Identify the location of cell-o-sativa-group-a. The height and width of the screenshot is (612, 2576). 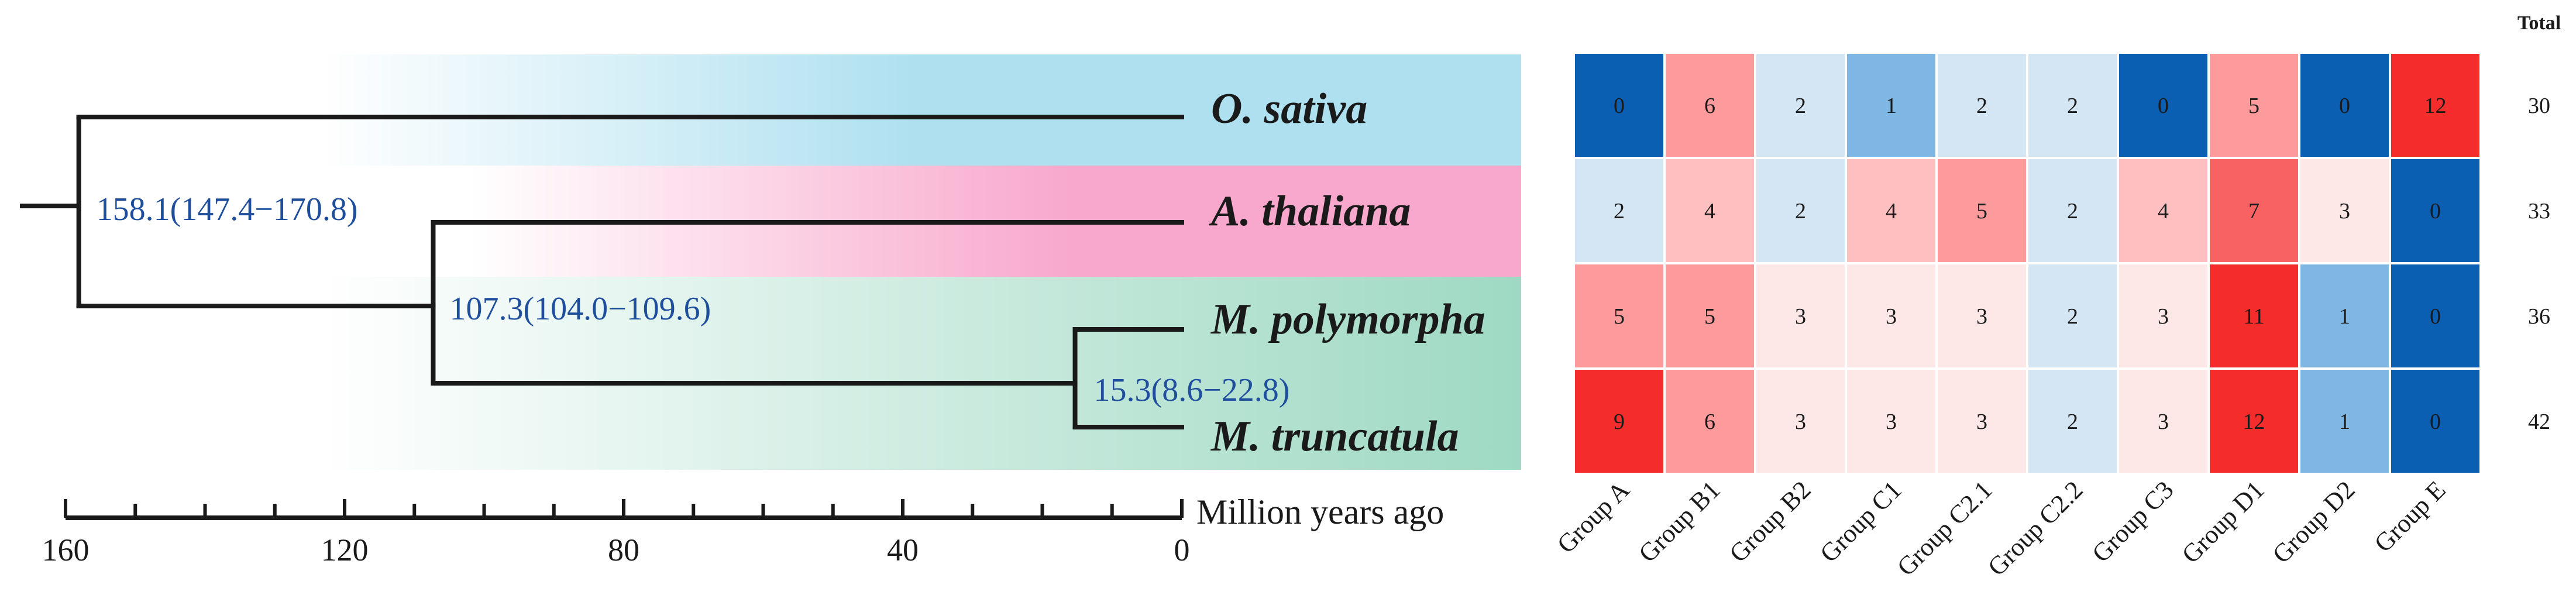
(1619, 105).